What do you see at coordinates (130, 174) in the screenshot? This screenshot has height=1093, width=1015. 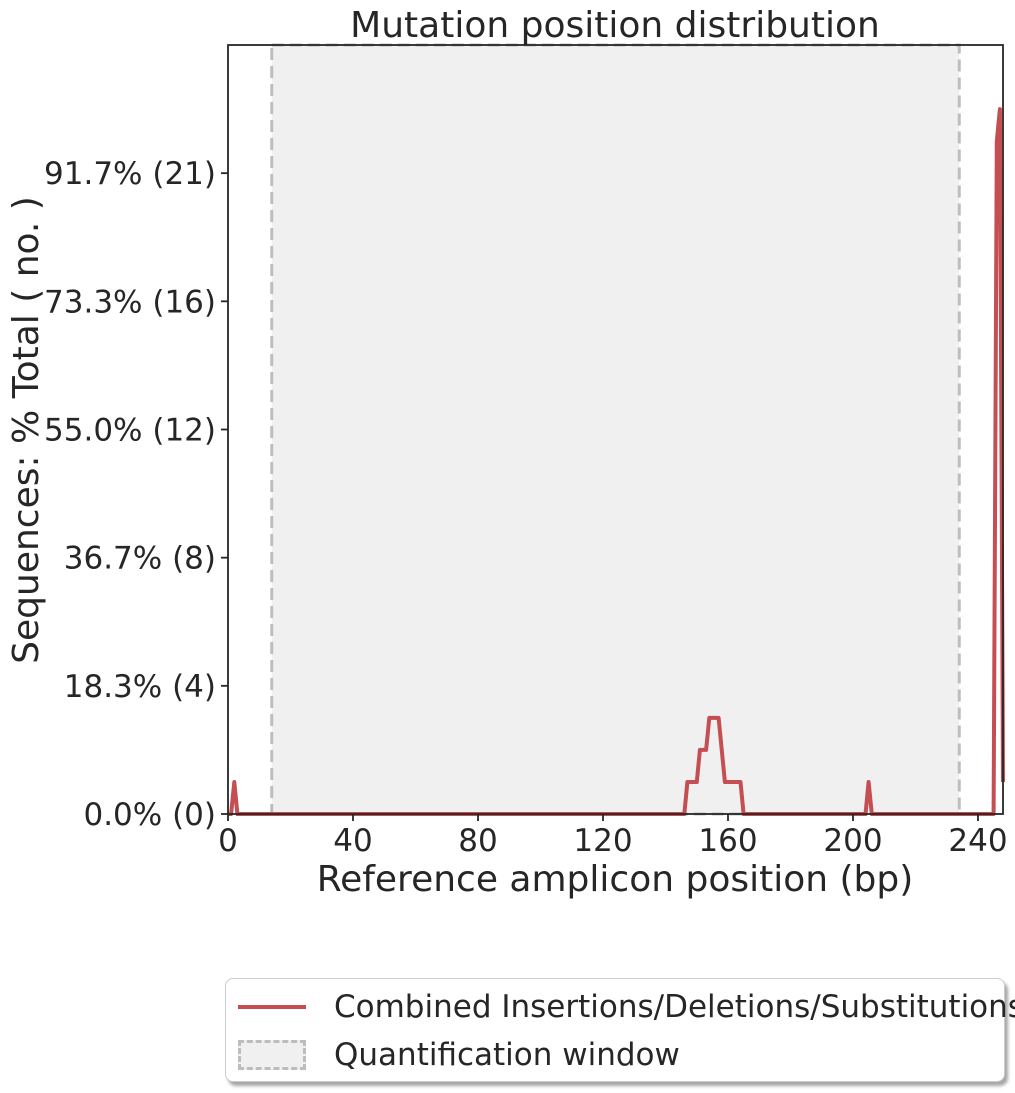 I see `y-tick-label: 91.7% (21)` at bounding box center [130, 174].